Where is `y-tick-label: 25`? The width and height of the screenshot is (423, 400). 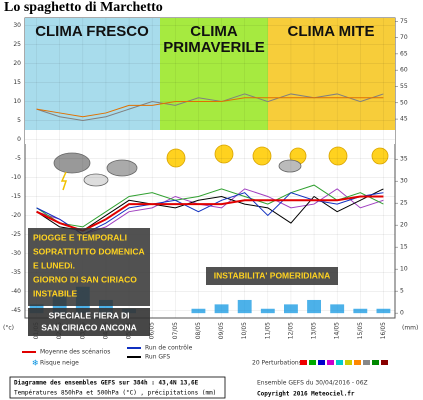
y-tick-label: 25 is located at coordinates (17, 44).